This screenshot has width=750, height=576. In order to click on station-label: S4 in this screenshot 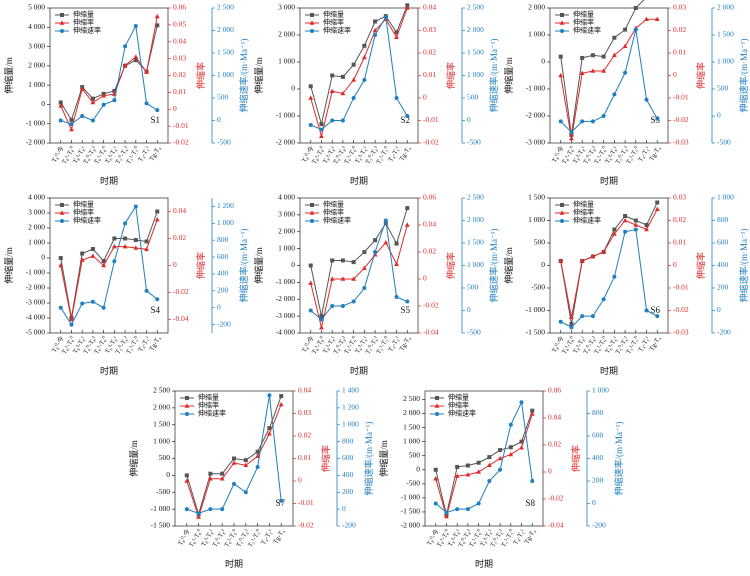, I will do `click(155, 310)`.